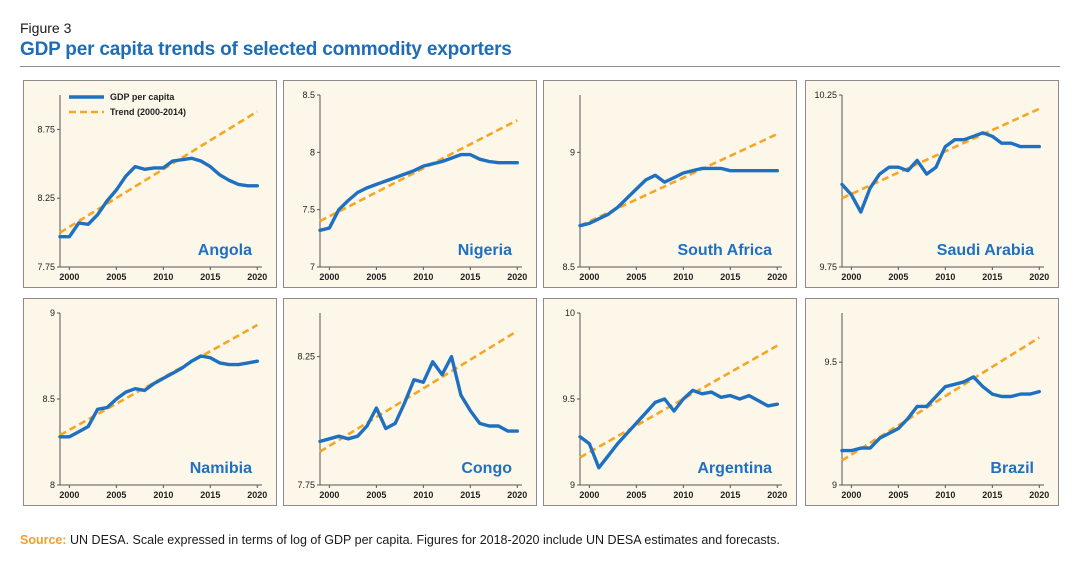 The image size is (1079, 561). I want to click on country-label: Saudi Arabia, so click(985, 250).